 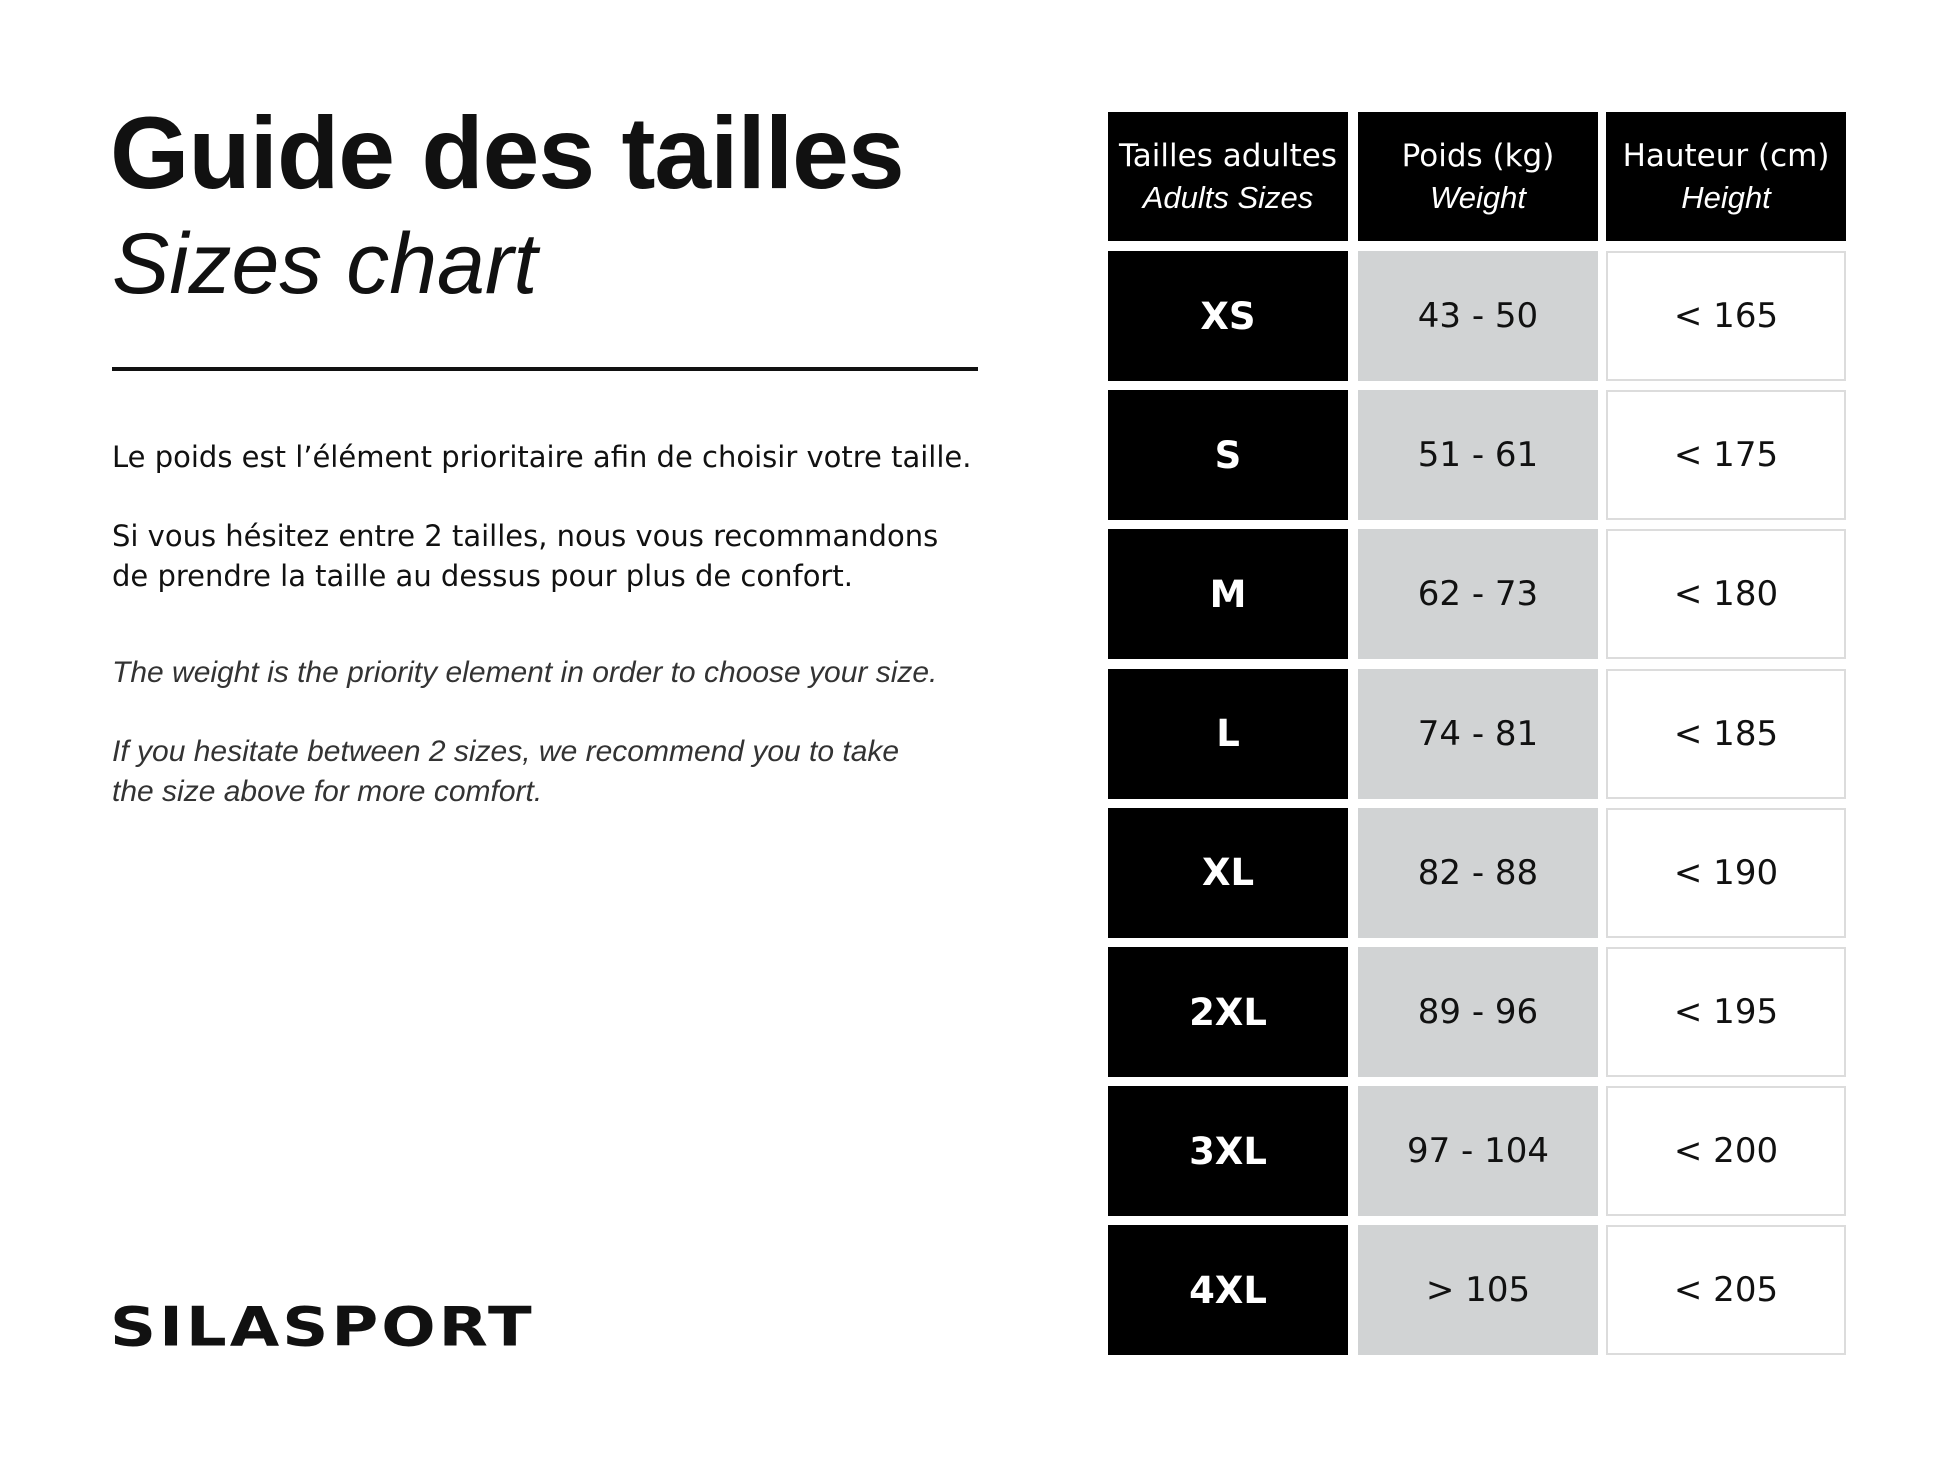 What do you see at coordinates (1228, 176) in the screenshot?
I see `column-header: Tailles adultes Adults Sizes` at bounding box center [1228, 176].